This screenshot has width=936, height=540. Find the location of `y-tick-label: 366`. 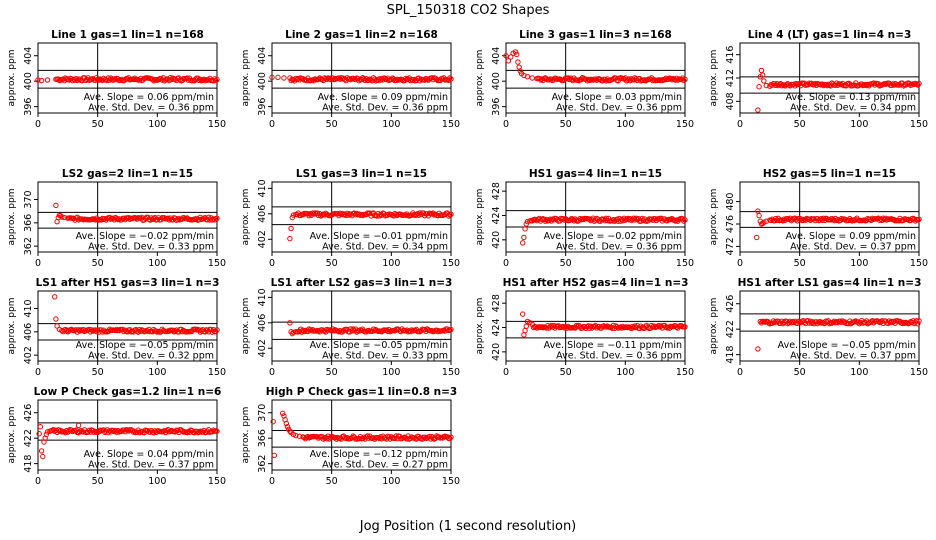

y-tick-label: 366 is located at coordinates (262, 438).